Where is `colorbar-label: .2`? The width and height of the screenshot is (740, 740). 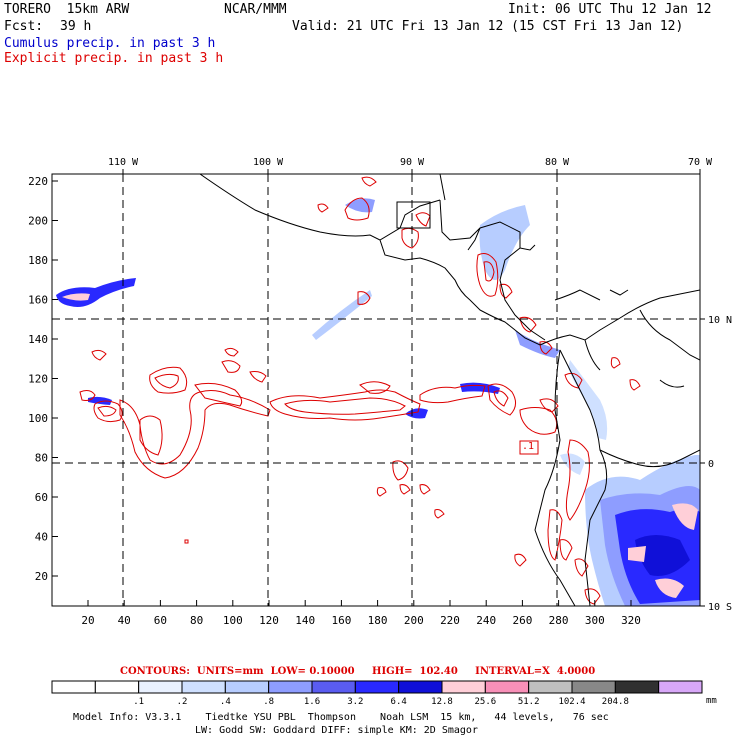
colorbar-label: .2 is located at coordinates (182, 702).